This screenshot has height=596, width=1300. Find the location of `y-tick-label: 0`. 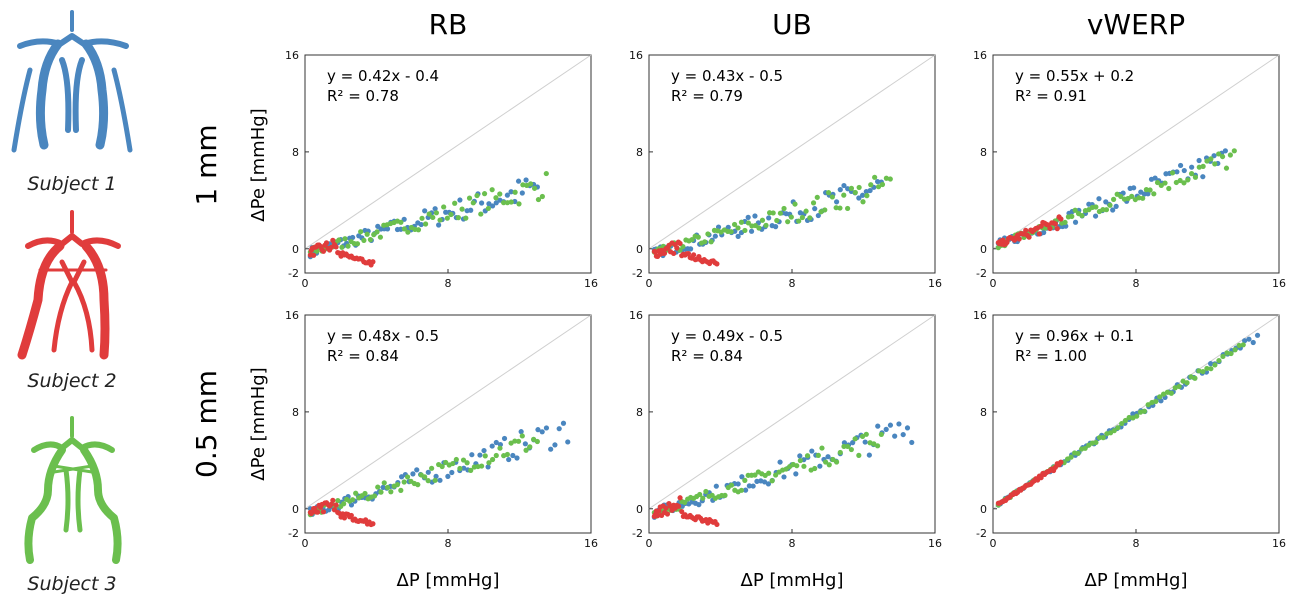

y-tick-label: 0 is located at coordinates (295, 509).